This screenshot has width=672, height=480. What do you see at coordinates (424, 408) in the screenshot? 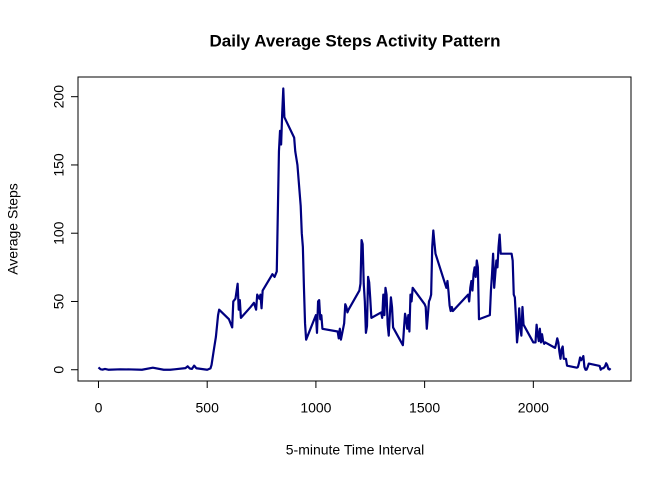
I see `x-tick-label: 1500` at bounding box center [424, 408].